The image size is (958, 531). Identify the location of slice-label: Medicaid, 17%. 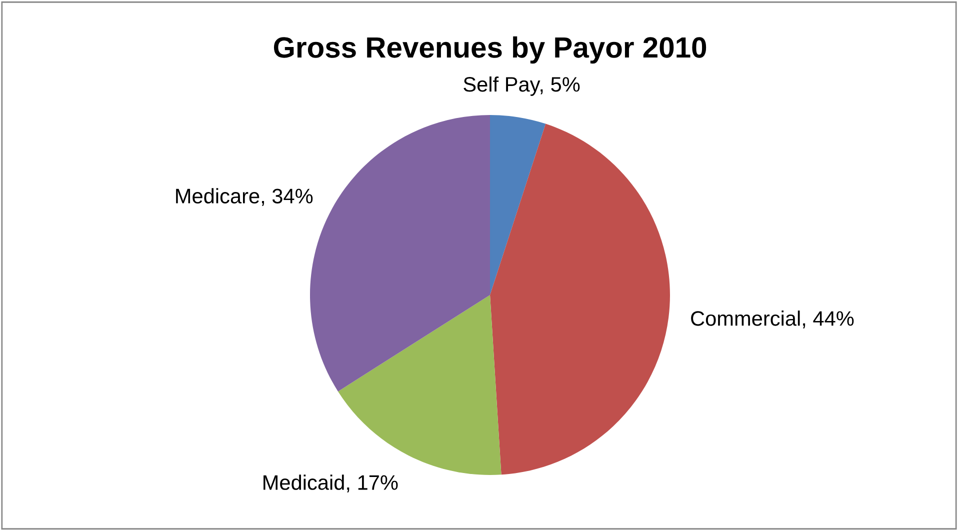
(331, 483).